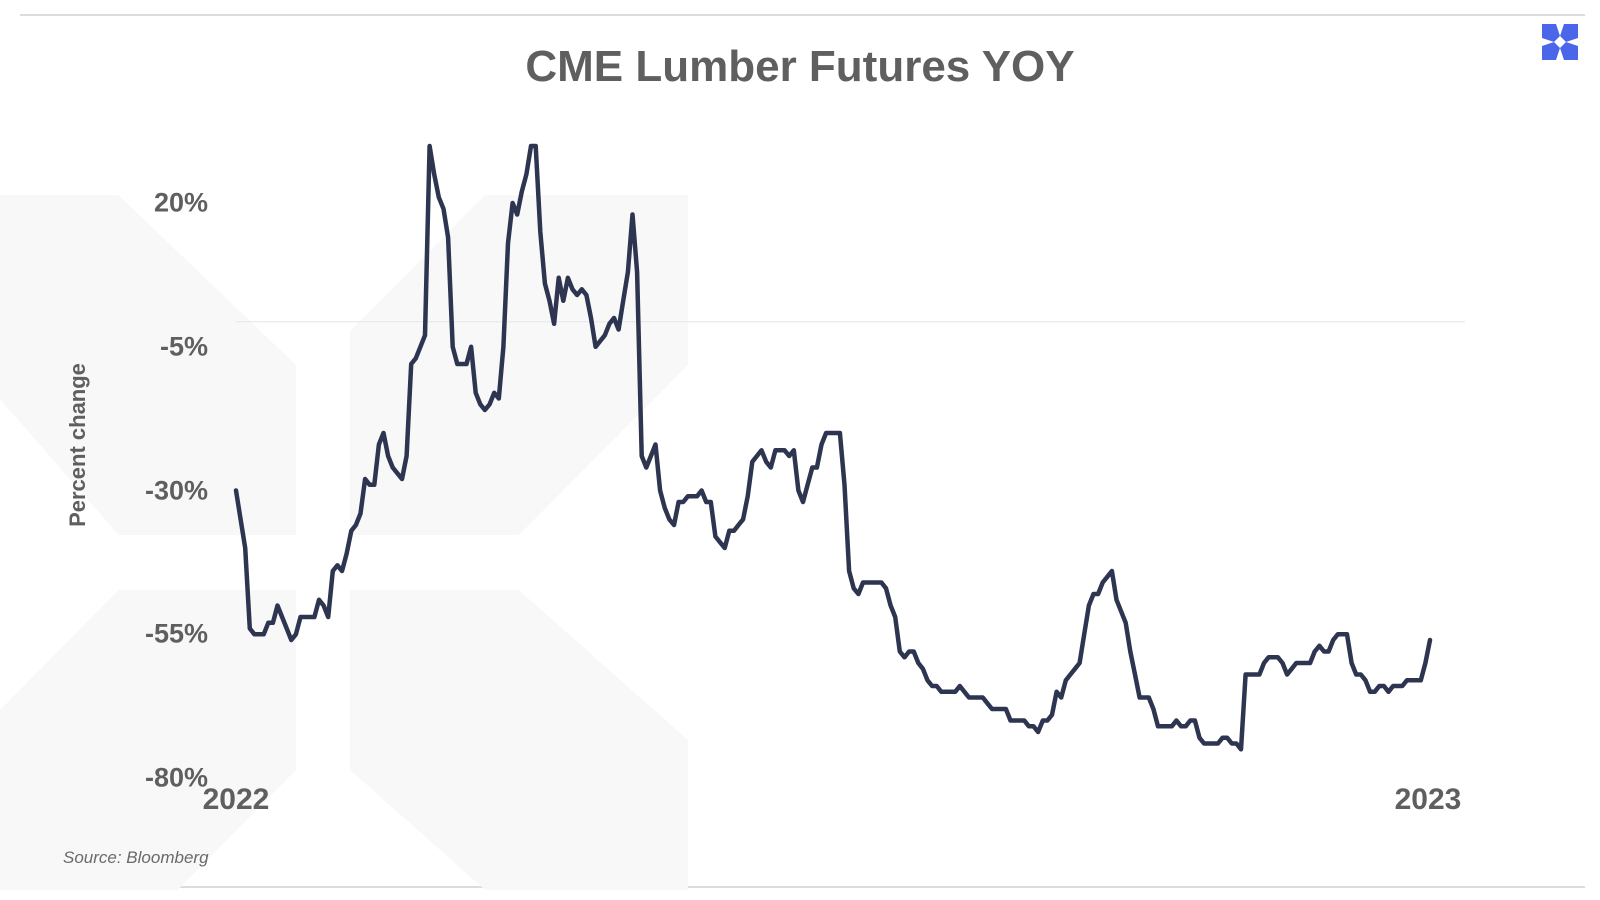 The height and width of the screenshot is (900, 1600). What do you see at coordinates (136, 857) in the screenshot?
I see `source-note: Source: Bloomberg` at bounding box center [136, 857].